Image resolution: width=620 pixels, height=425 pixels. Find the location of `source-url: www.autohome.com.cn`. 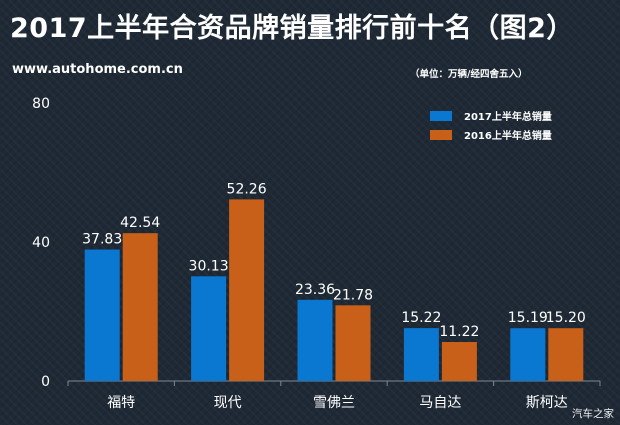

source-url: www.autohome.com.cn is located at coordinates (97, 69).